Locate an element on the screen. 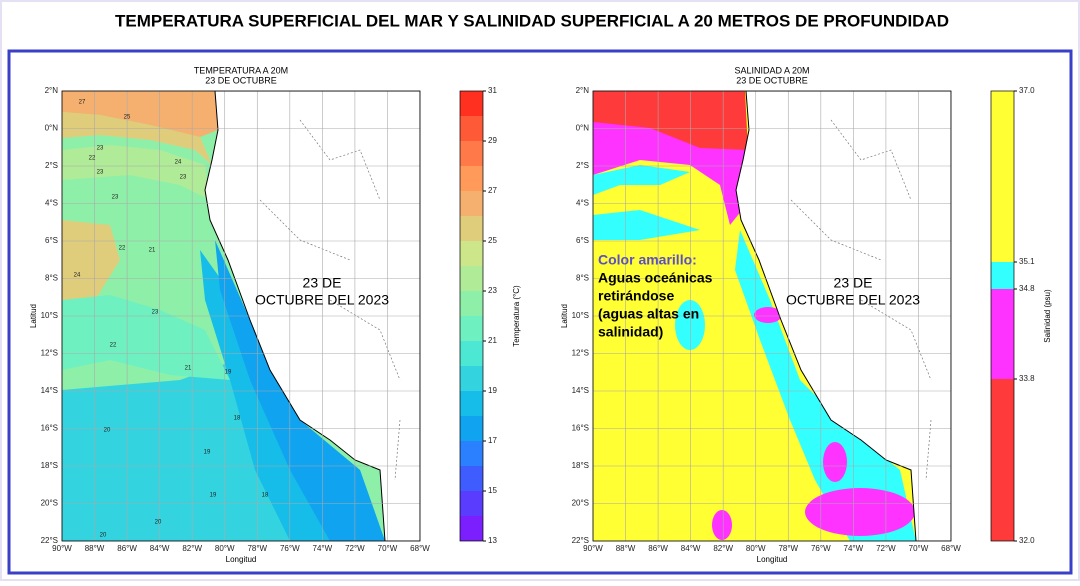 The height and width of the screenshot is (586, 1080). note: Color amarillo: is located at coordinates (647, 260).